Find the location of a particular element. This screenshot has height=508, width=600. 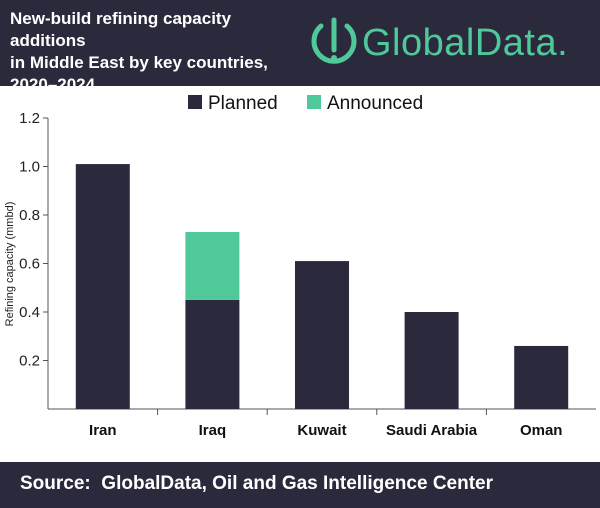

y-tick-label: 0.4 is located at coordinates (29, 312).